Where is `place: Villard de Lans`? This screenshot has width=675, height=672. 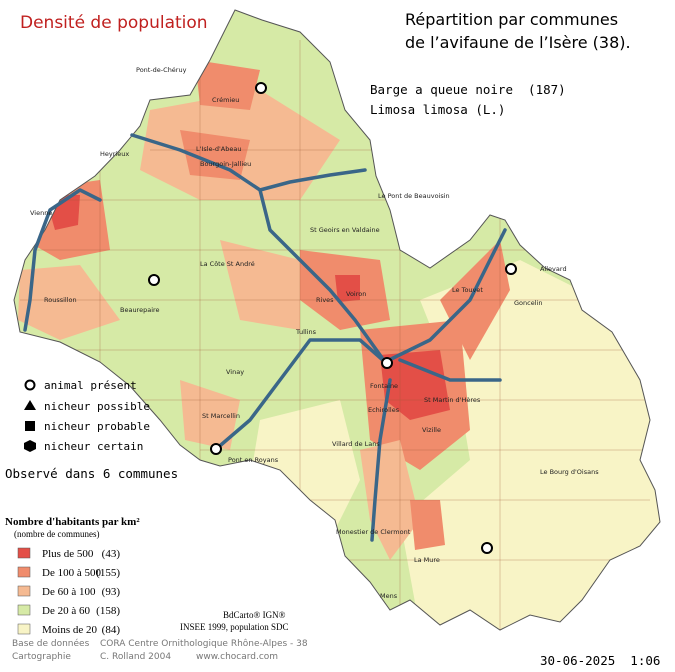
place: Villard de Lans is located at coordinates (356, 444).